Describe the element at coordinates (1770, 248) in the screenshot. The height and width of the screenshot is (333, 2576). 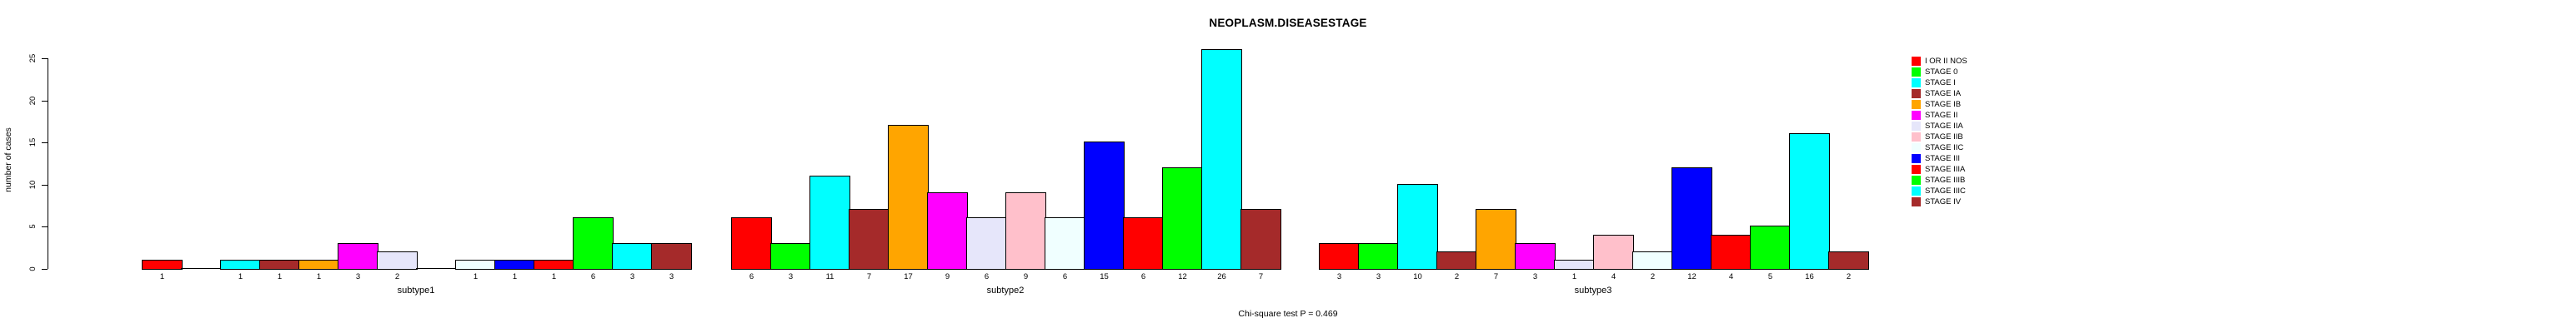
I see `bar-subtype3-stage-iiib` at that location.